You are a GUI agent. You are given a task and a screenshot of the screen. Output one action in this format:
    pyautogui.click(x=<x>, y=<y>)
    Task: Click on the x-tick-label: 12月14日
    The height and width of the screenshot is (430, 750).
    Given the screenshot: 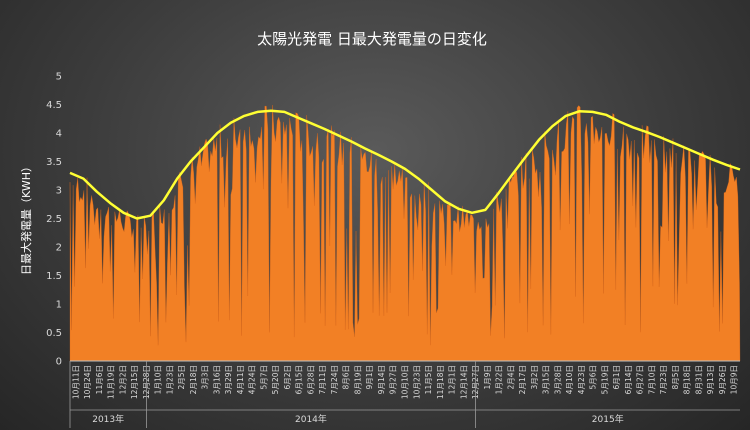 What is the action you would take?
    pyautogui.click(x=463, y=382)
    